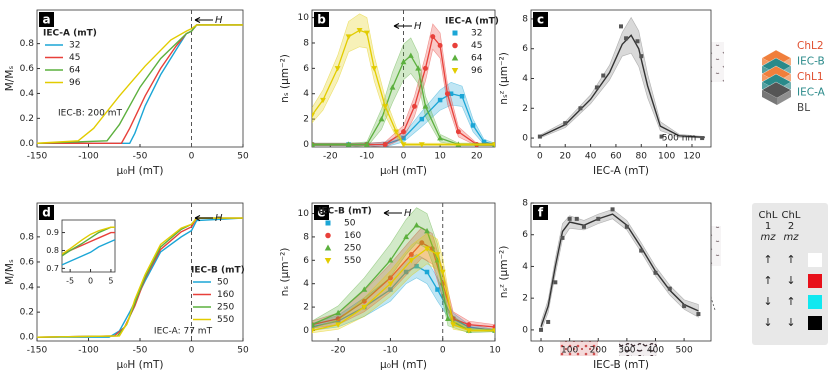 Image resolution: width=830 pixels, height=377 pixels. Describe the element at coordinates (626, 351) in the screenshot. I see `x-tick-label: 300` at that location.